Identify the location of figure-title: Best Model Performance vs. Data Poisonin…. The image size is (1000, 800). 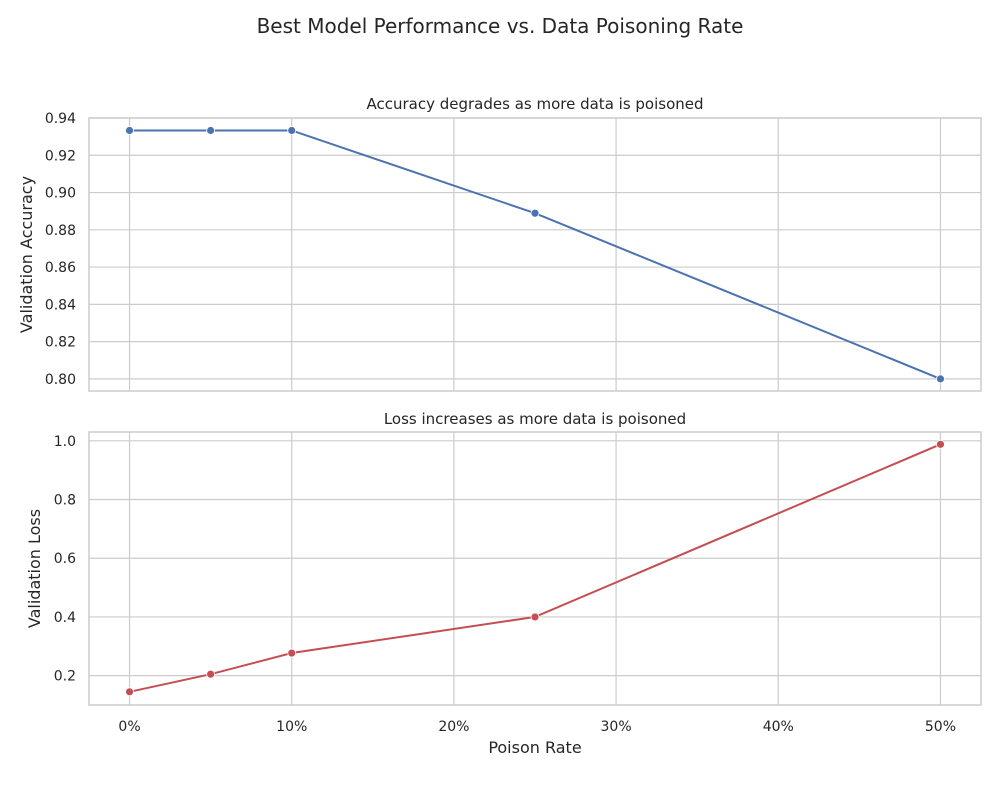
(500, 26).